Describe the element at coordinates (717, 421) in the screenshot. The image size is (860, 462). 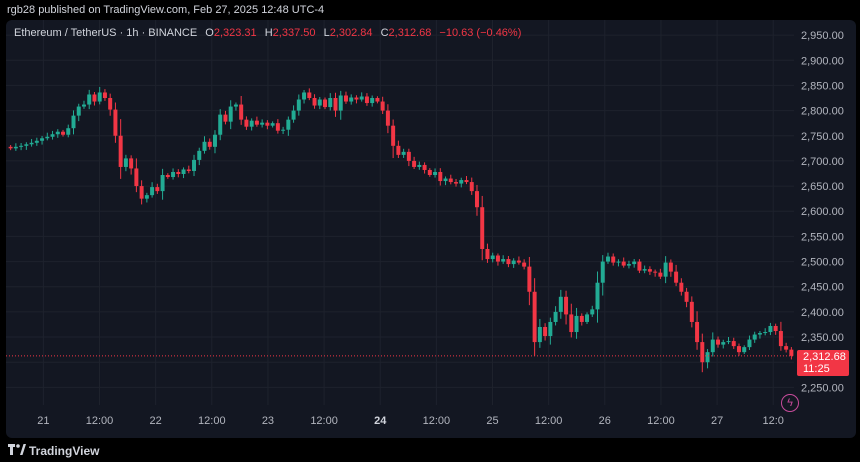
I see `x-tick-label: 27` at that location.